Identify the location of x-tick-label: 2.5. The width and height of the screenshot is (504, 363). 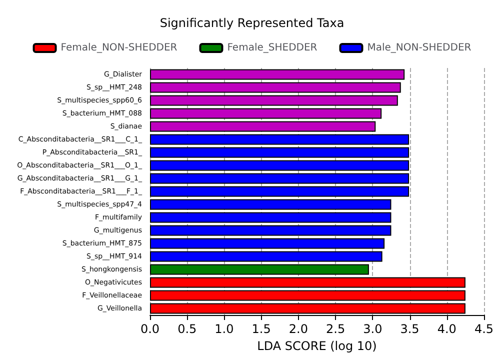
(336, 329).